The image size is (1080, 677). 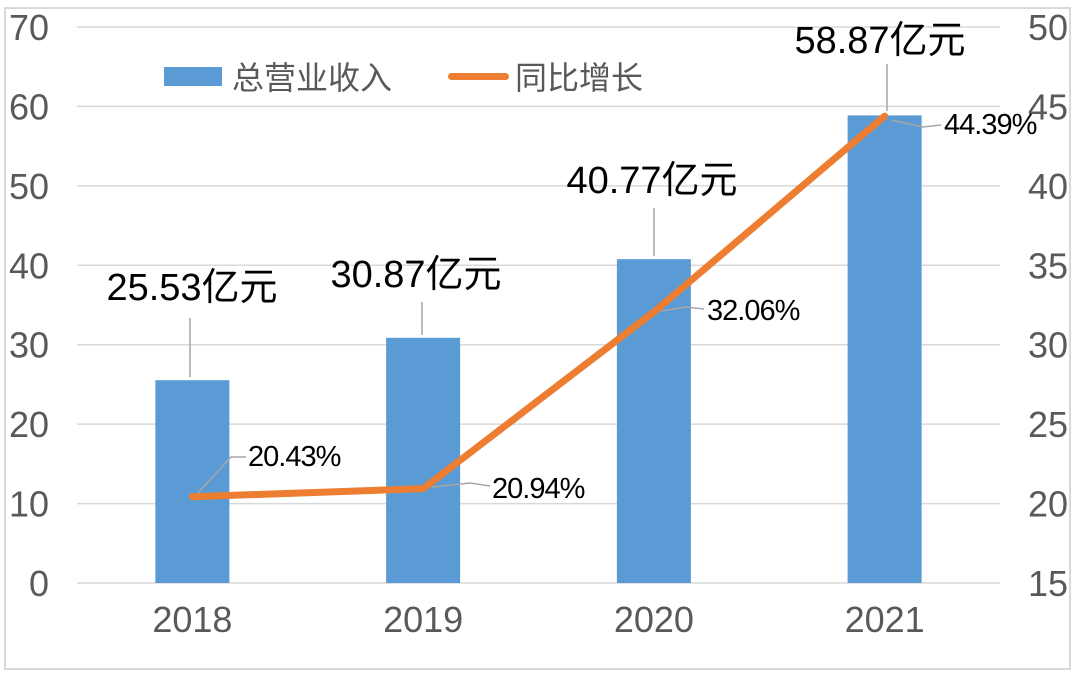 What do you see at coordinates (990, 125) in the screenshot?
I see `line-value-label: 44.39%` at bounding box center [990, 125].